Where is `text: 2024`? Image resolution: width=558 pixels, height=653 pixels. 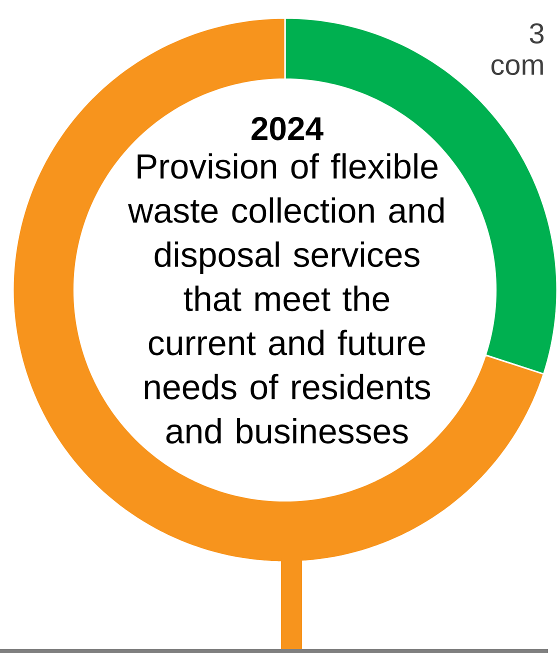
text: 2024 is located at coordinates (288, 128).